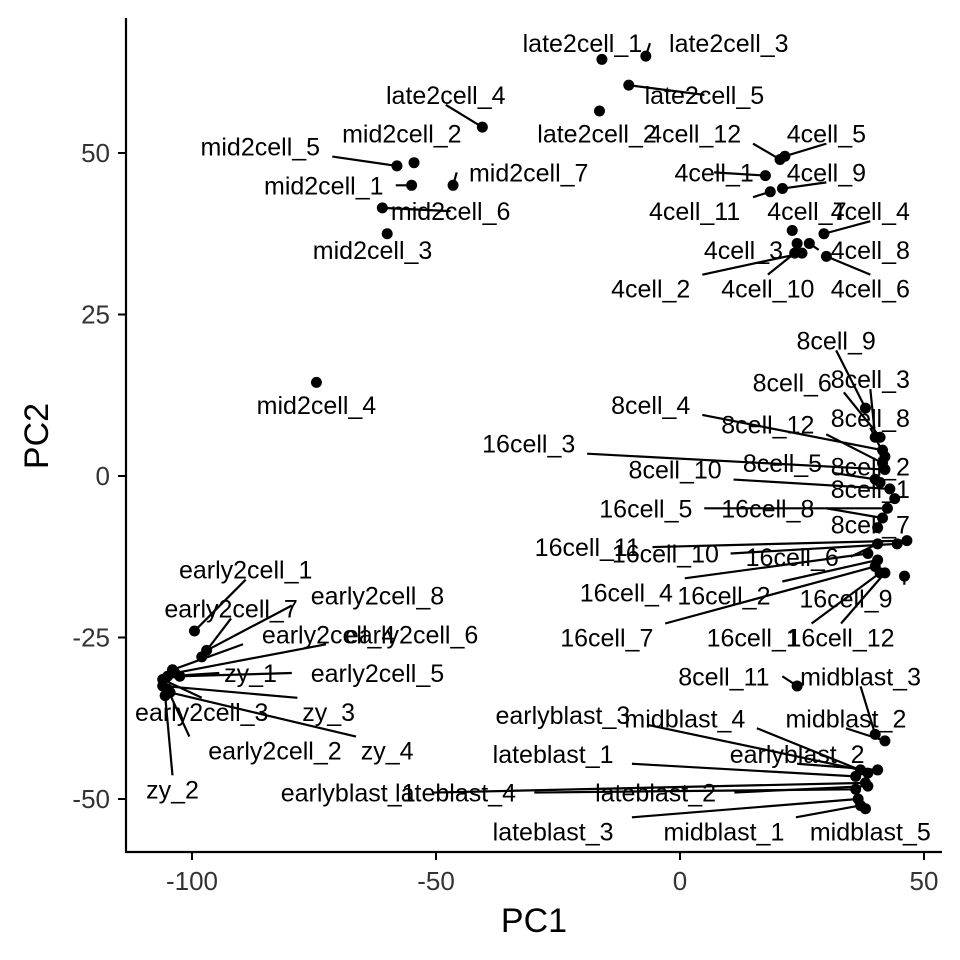 This screenshot has height=960, width=960. I want to click on point-label: 8cell_7, so click(870, 525).